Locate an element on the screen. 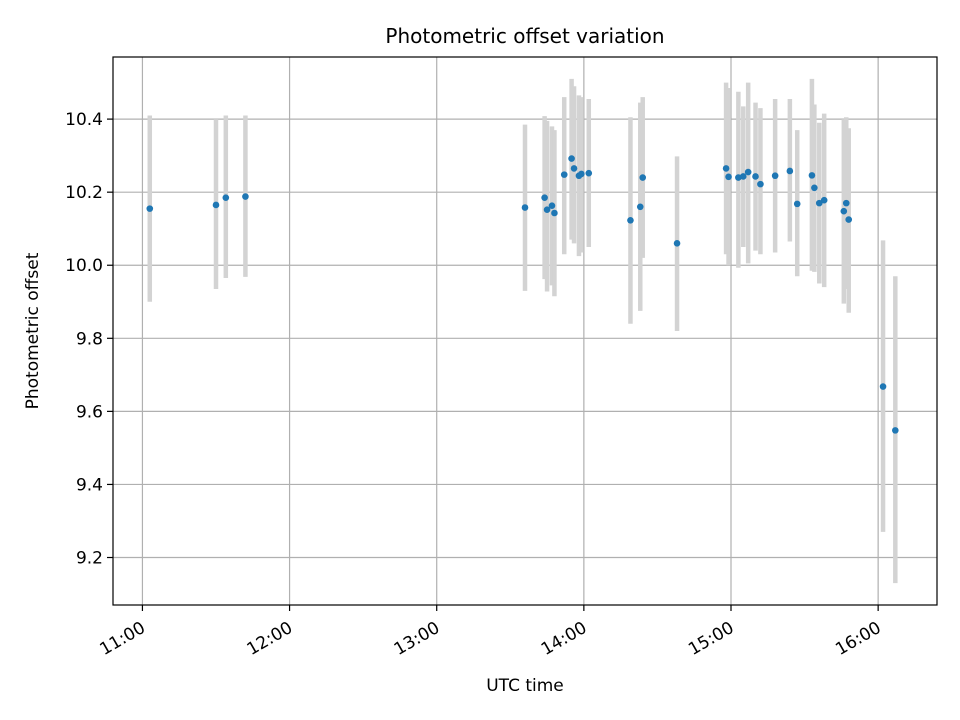 This screenshot has height=720, width=960. y-axis-ticks: 9.2 9.4 9.6 9.8 10.0 10.2 10.4 is located at coordinates (89, 339).